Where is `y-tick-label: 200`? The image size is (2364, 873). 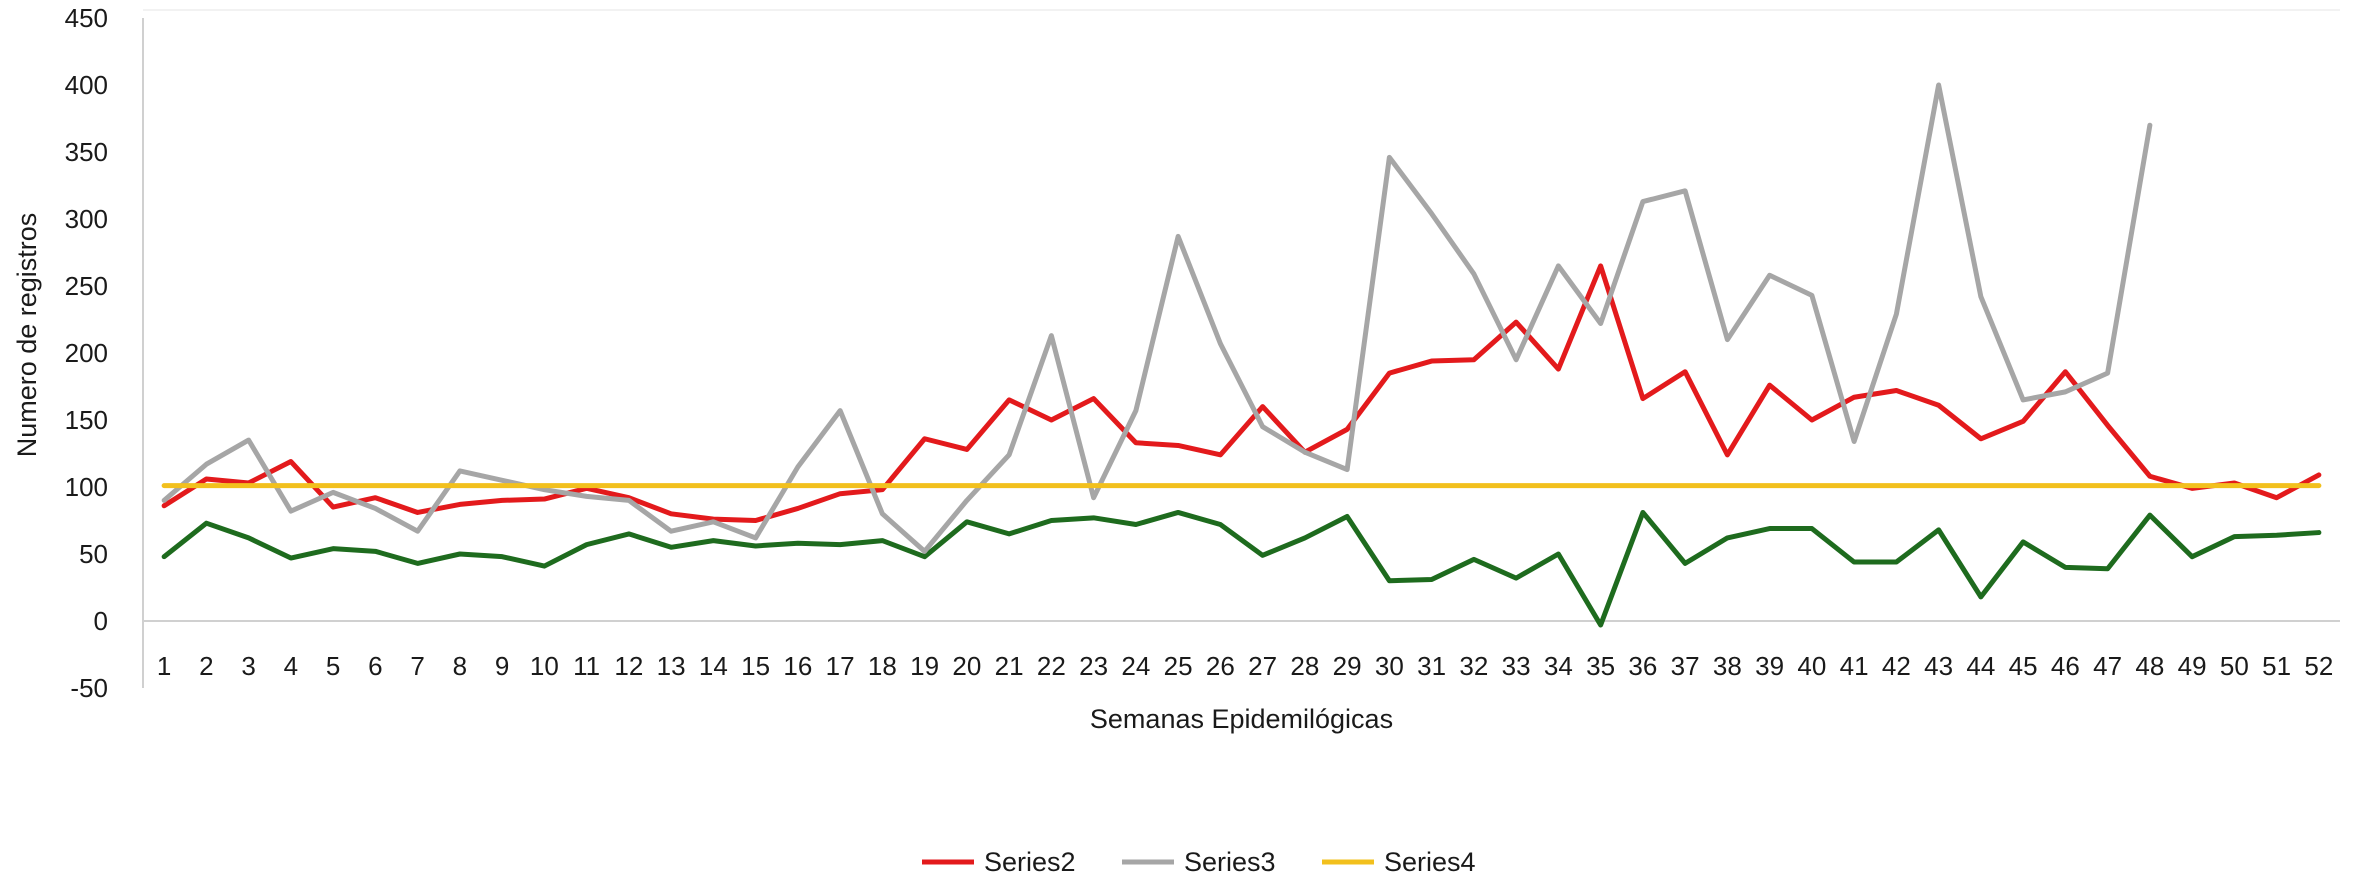
y-tick-label: 200 is located at coordinates (86, 353).